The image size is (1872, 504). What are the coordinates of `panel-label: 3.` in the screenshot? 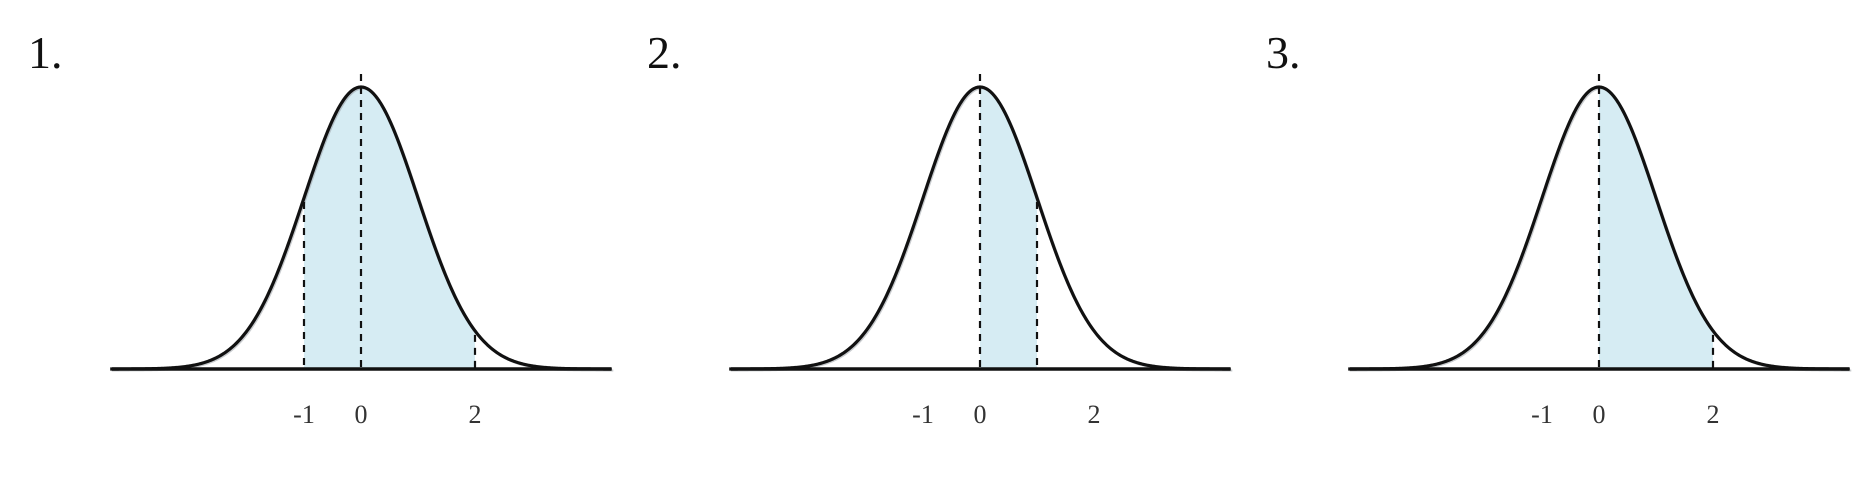 It's located at (1283, 52).